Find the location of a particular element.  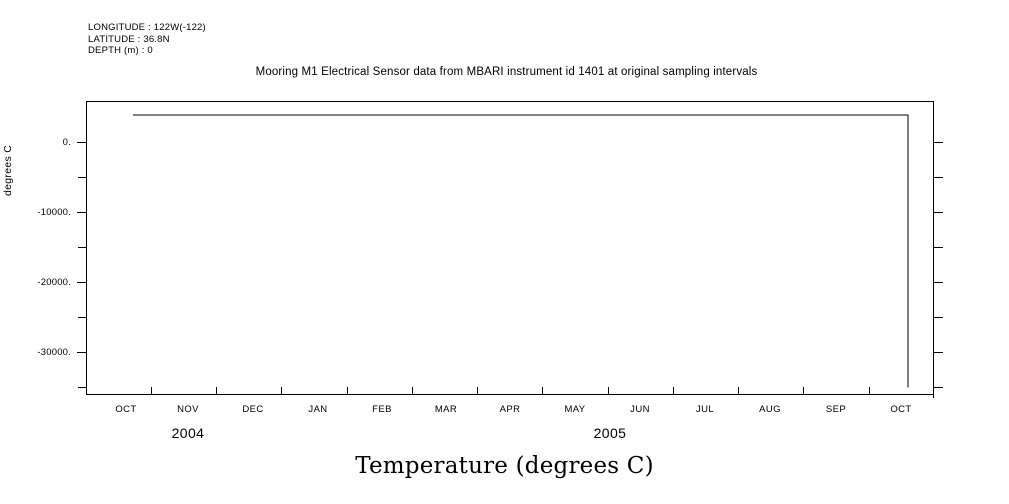

year-label-2005: 2005 is located at coordinates (610, 433).